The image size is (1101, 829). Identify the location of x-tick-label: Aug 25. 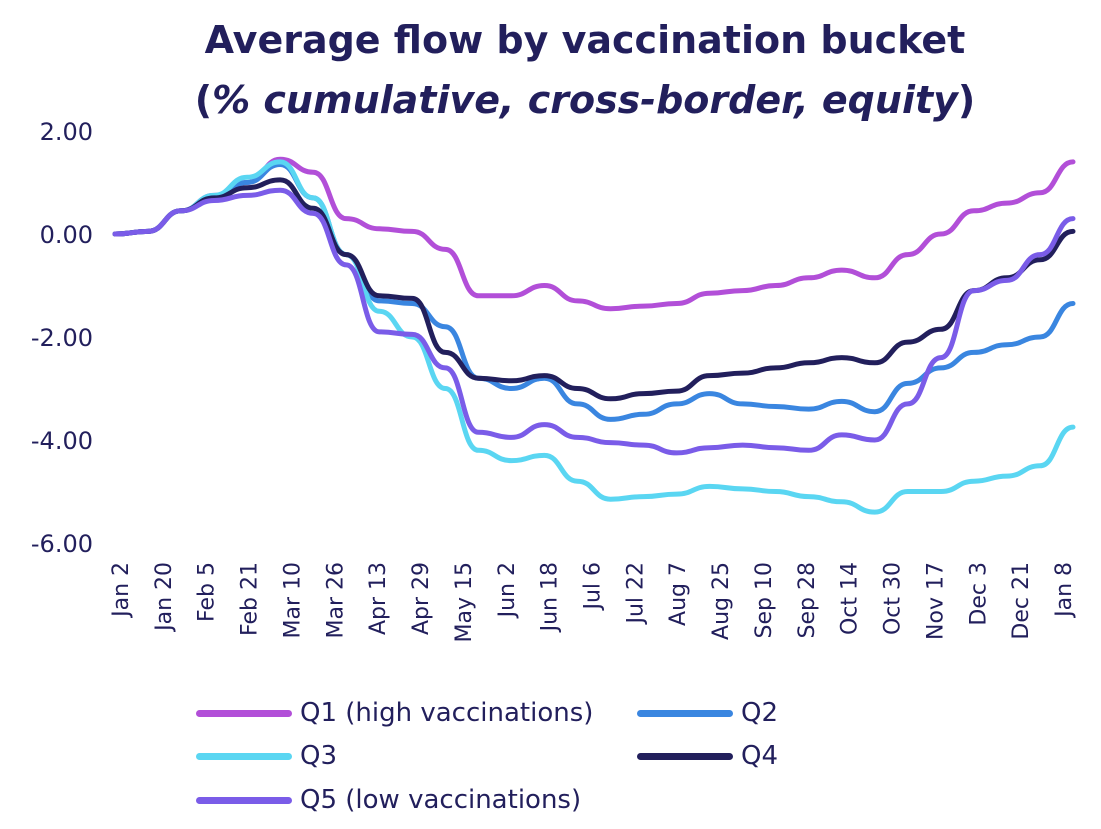
(721, 601).